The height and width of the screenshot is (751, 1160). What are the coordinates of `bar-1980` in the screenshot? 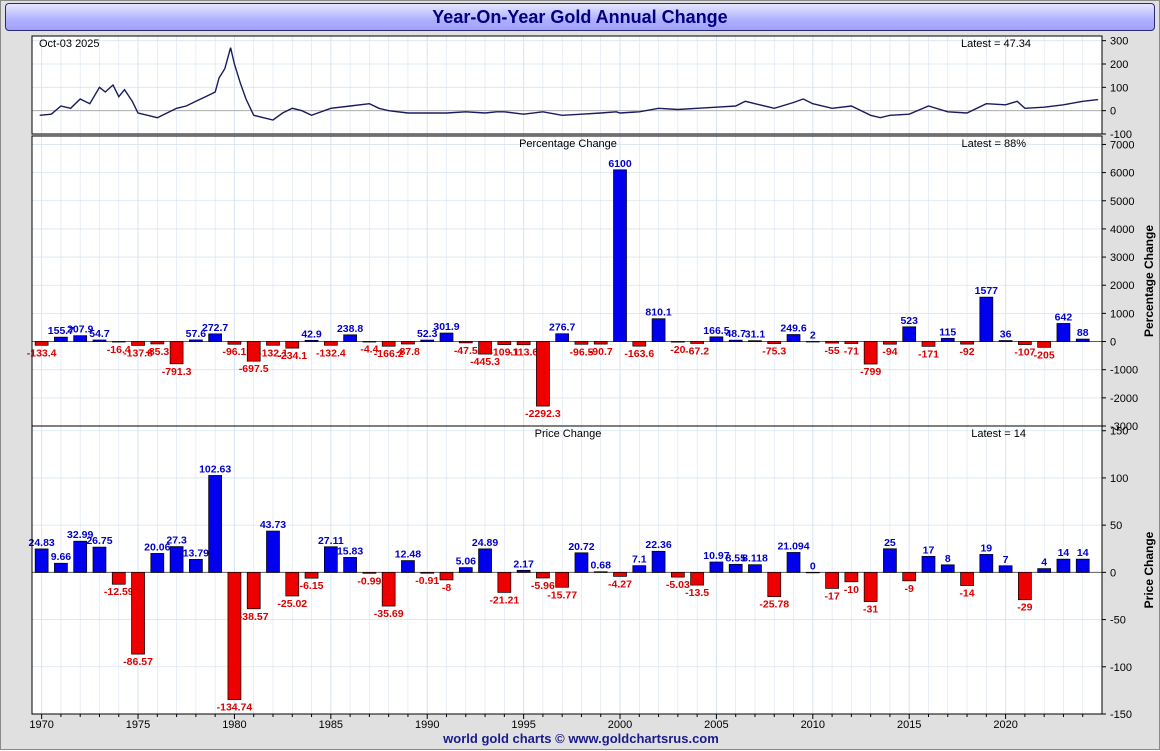 It's located at (234, 636).